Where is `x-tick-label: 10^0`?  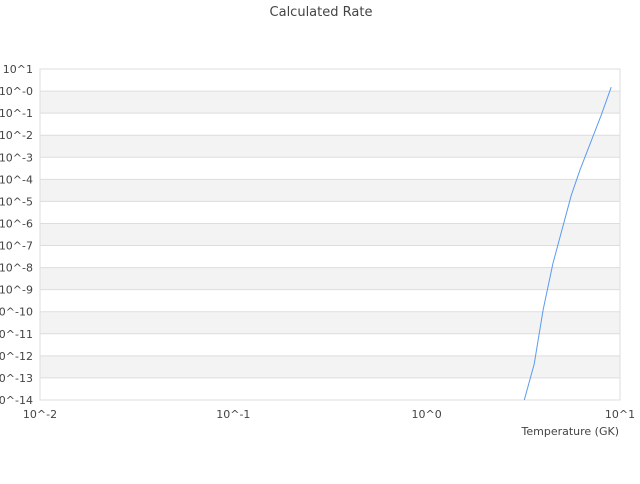
x-tick-label: 10^0 is located at coordinates (427, 414).